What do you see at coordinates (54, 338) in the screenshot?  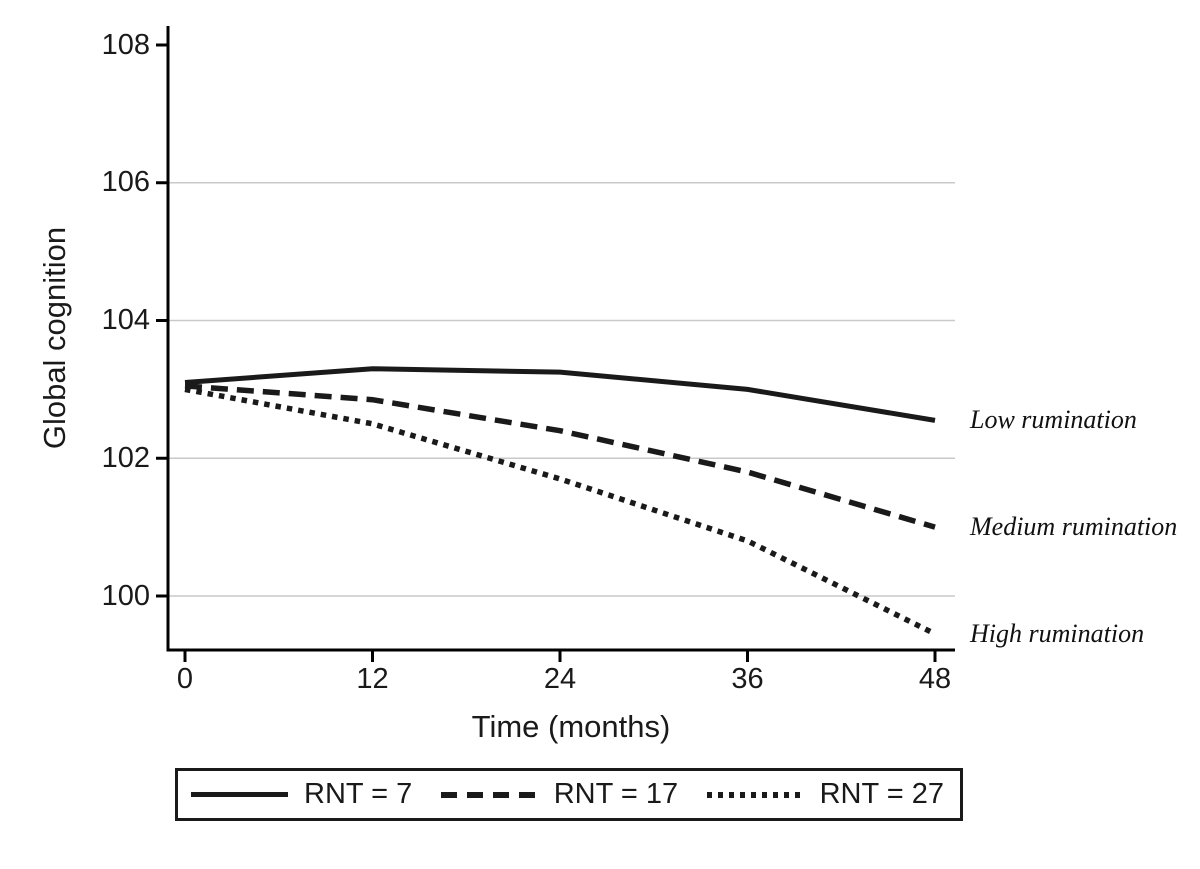 I see `y-axis-title: Global cognition` at bounding box center [54, 338].